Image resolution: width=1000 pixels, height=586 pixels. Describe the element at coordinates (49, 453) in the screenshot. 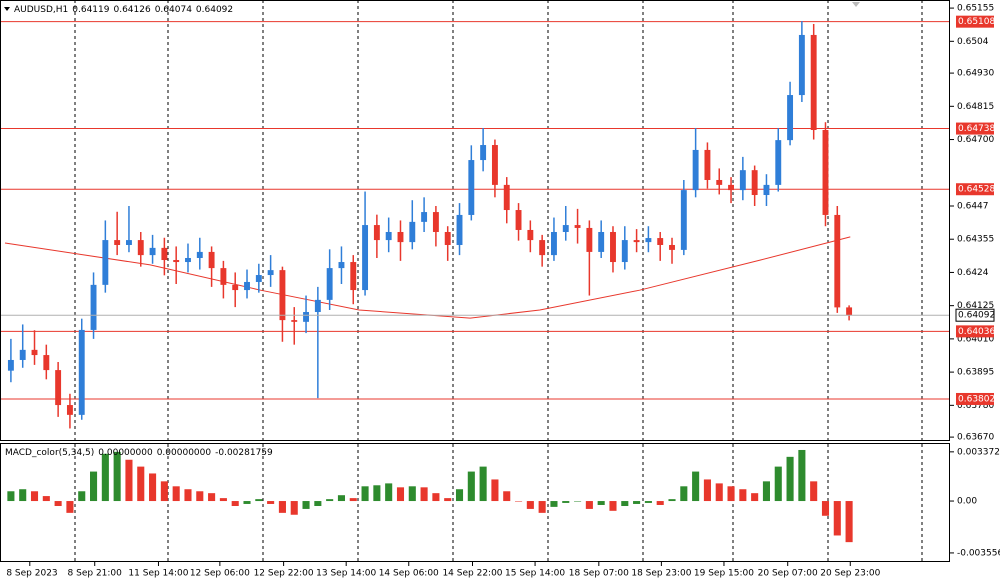

I see `macd-title: MACD_color(5,34,5)` at that location.